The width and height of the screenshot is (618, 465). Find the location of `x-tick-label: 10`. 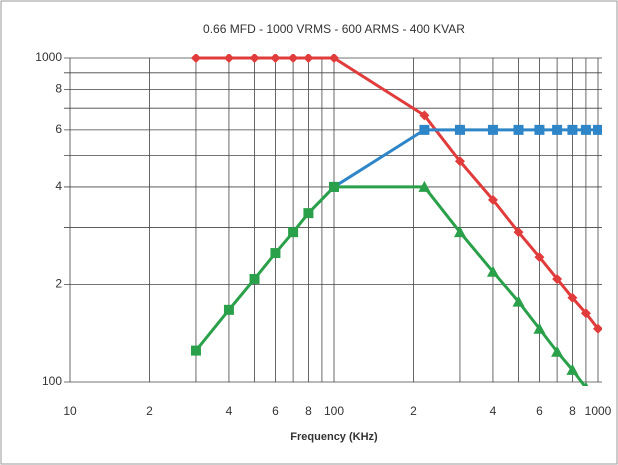

x-tick-label: 10 is located at coordinates (70, 411).